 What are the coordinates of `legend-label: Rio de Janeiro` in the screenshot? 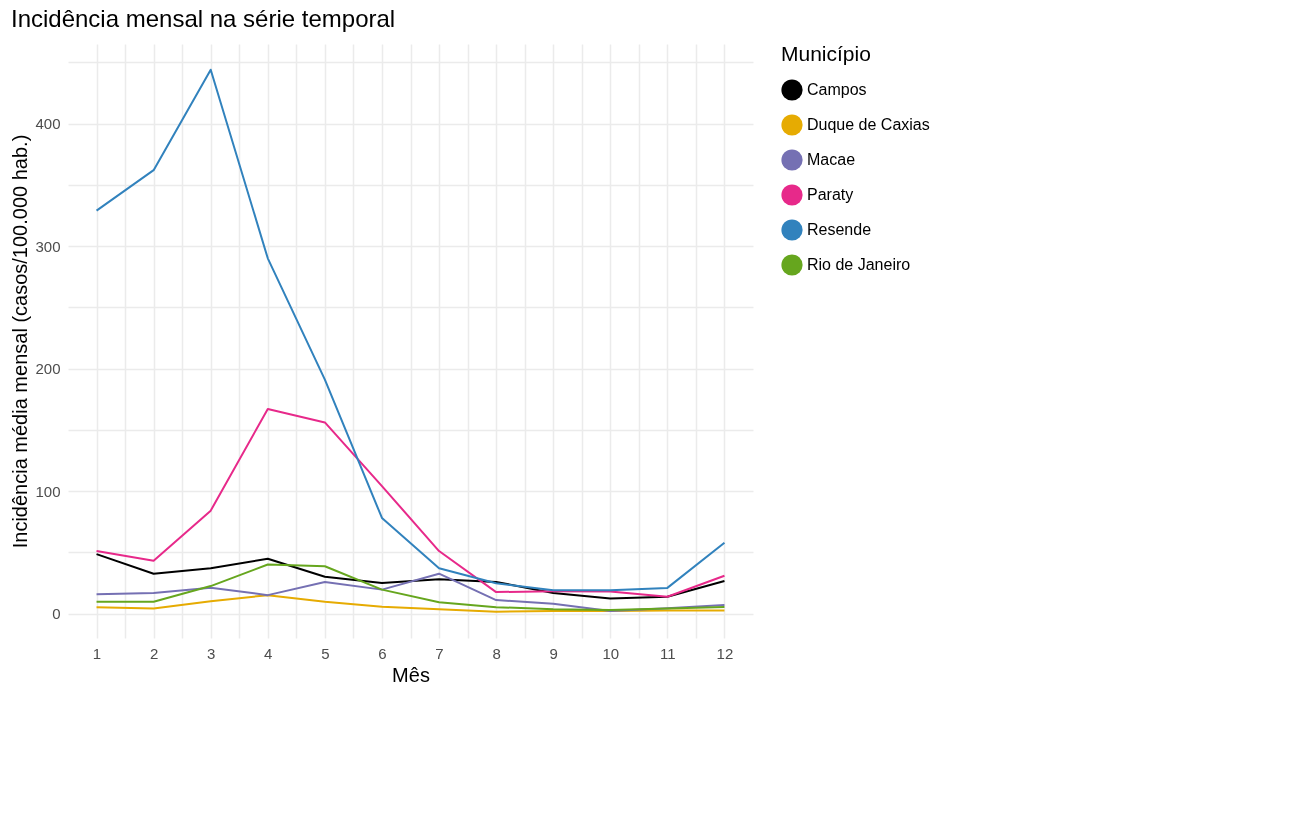 It's located at (859, 264).